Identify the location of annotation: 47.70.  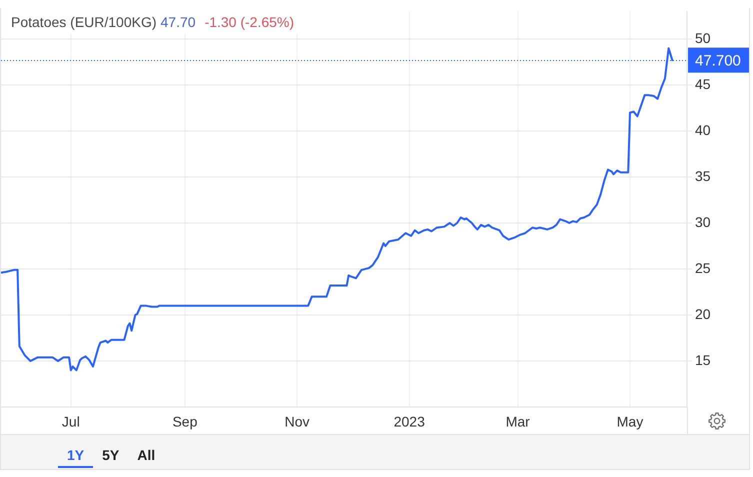
(178, 22).